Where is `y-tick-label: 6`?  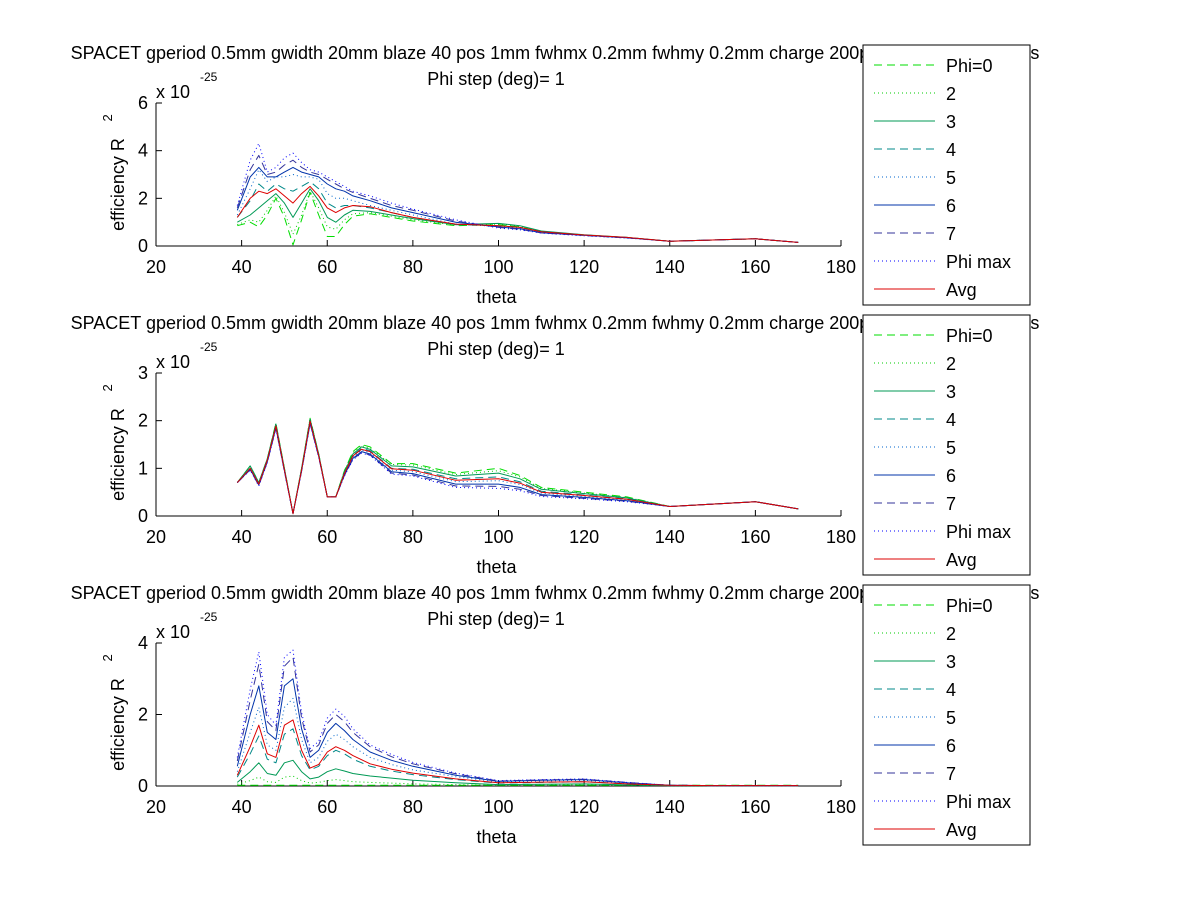
y-tick-label: 6 is located at coordinates (143, 103).